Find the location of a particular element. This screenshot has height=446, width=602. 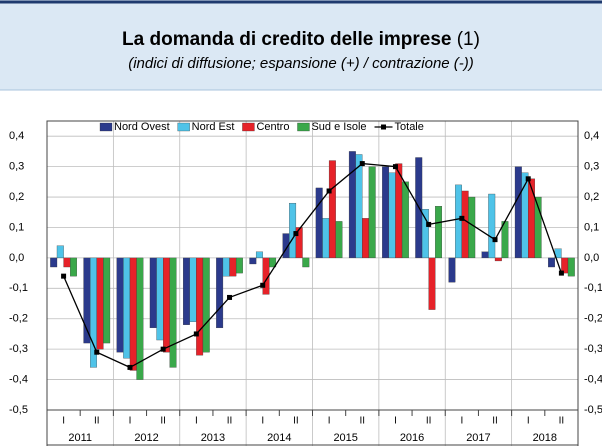

y-tick-label: 0,1 is located at coordinates (16, 227).